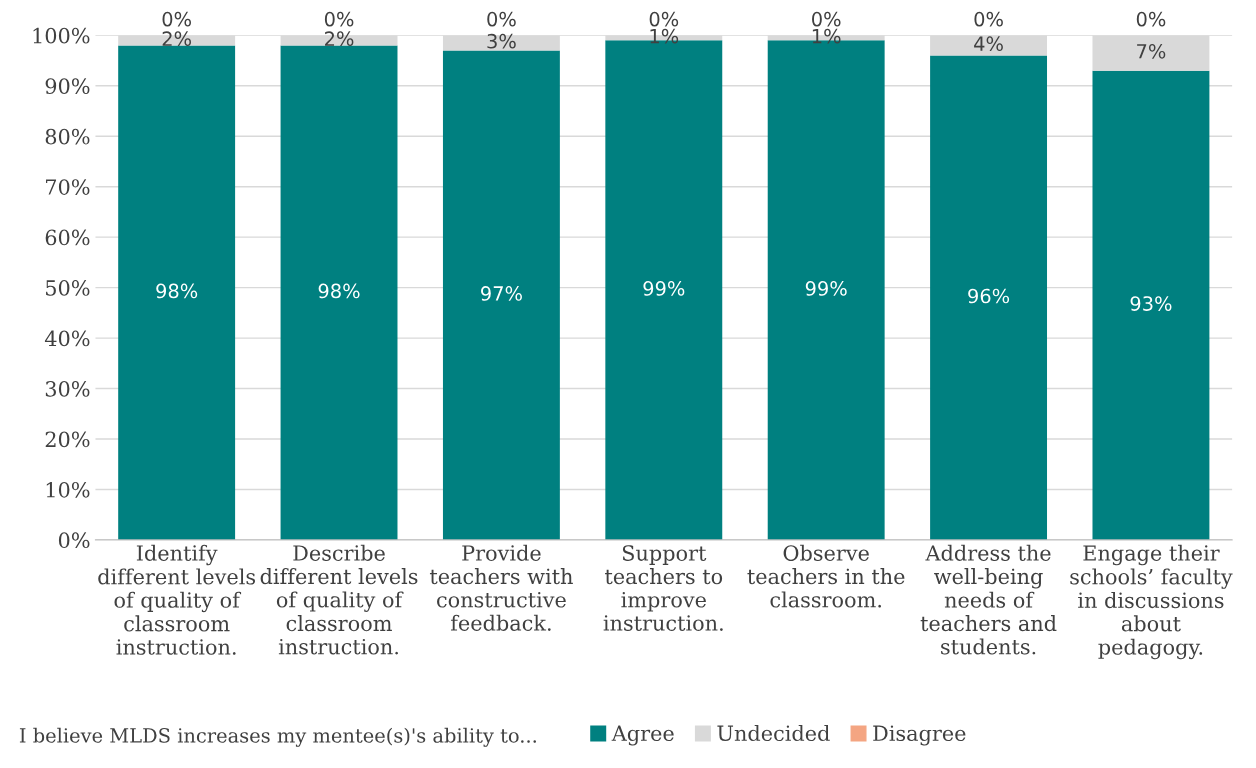  Describe the element at coordinates (61, 35) in the screenshot. I see `y-tick-label: 100%` at that location.